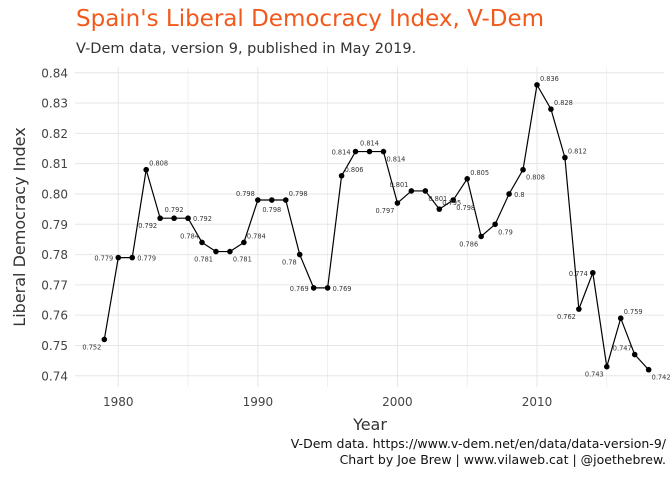 The image size is (672, 480). Describe the element at coordinates (342, 289) in the screenshot. I see `data-label: 0.769` at that location.